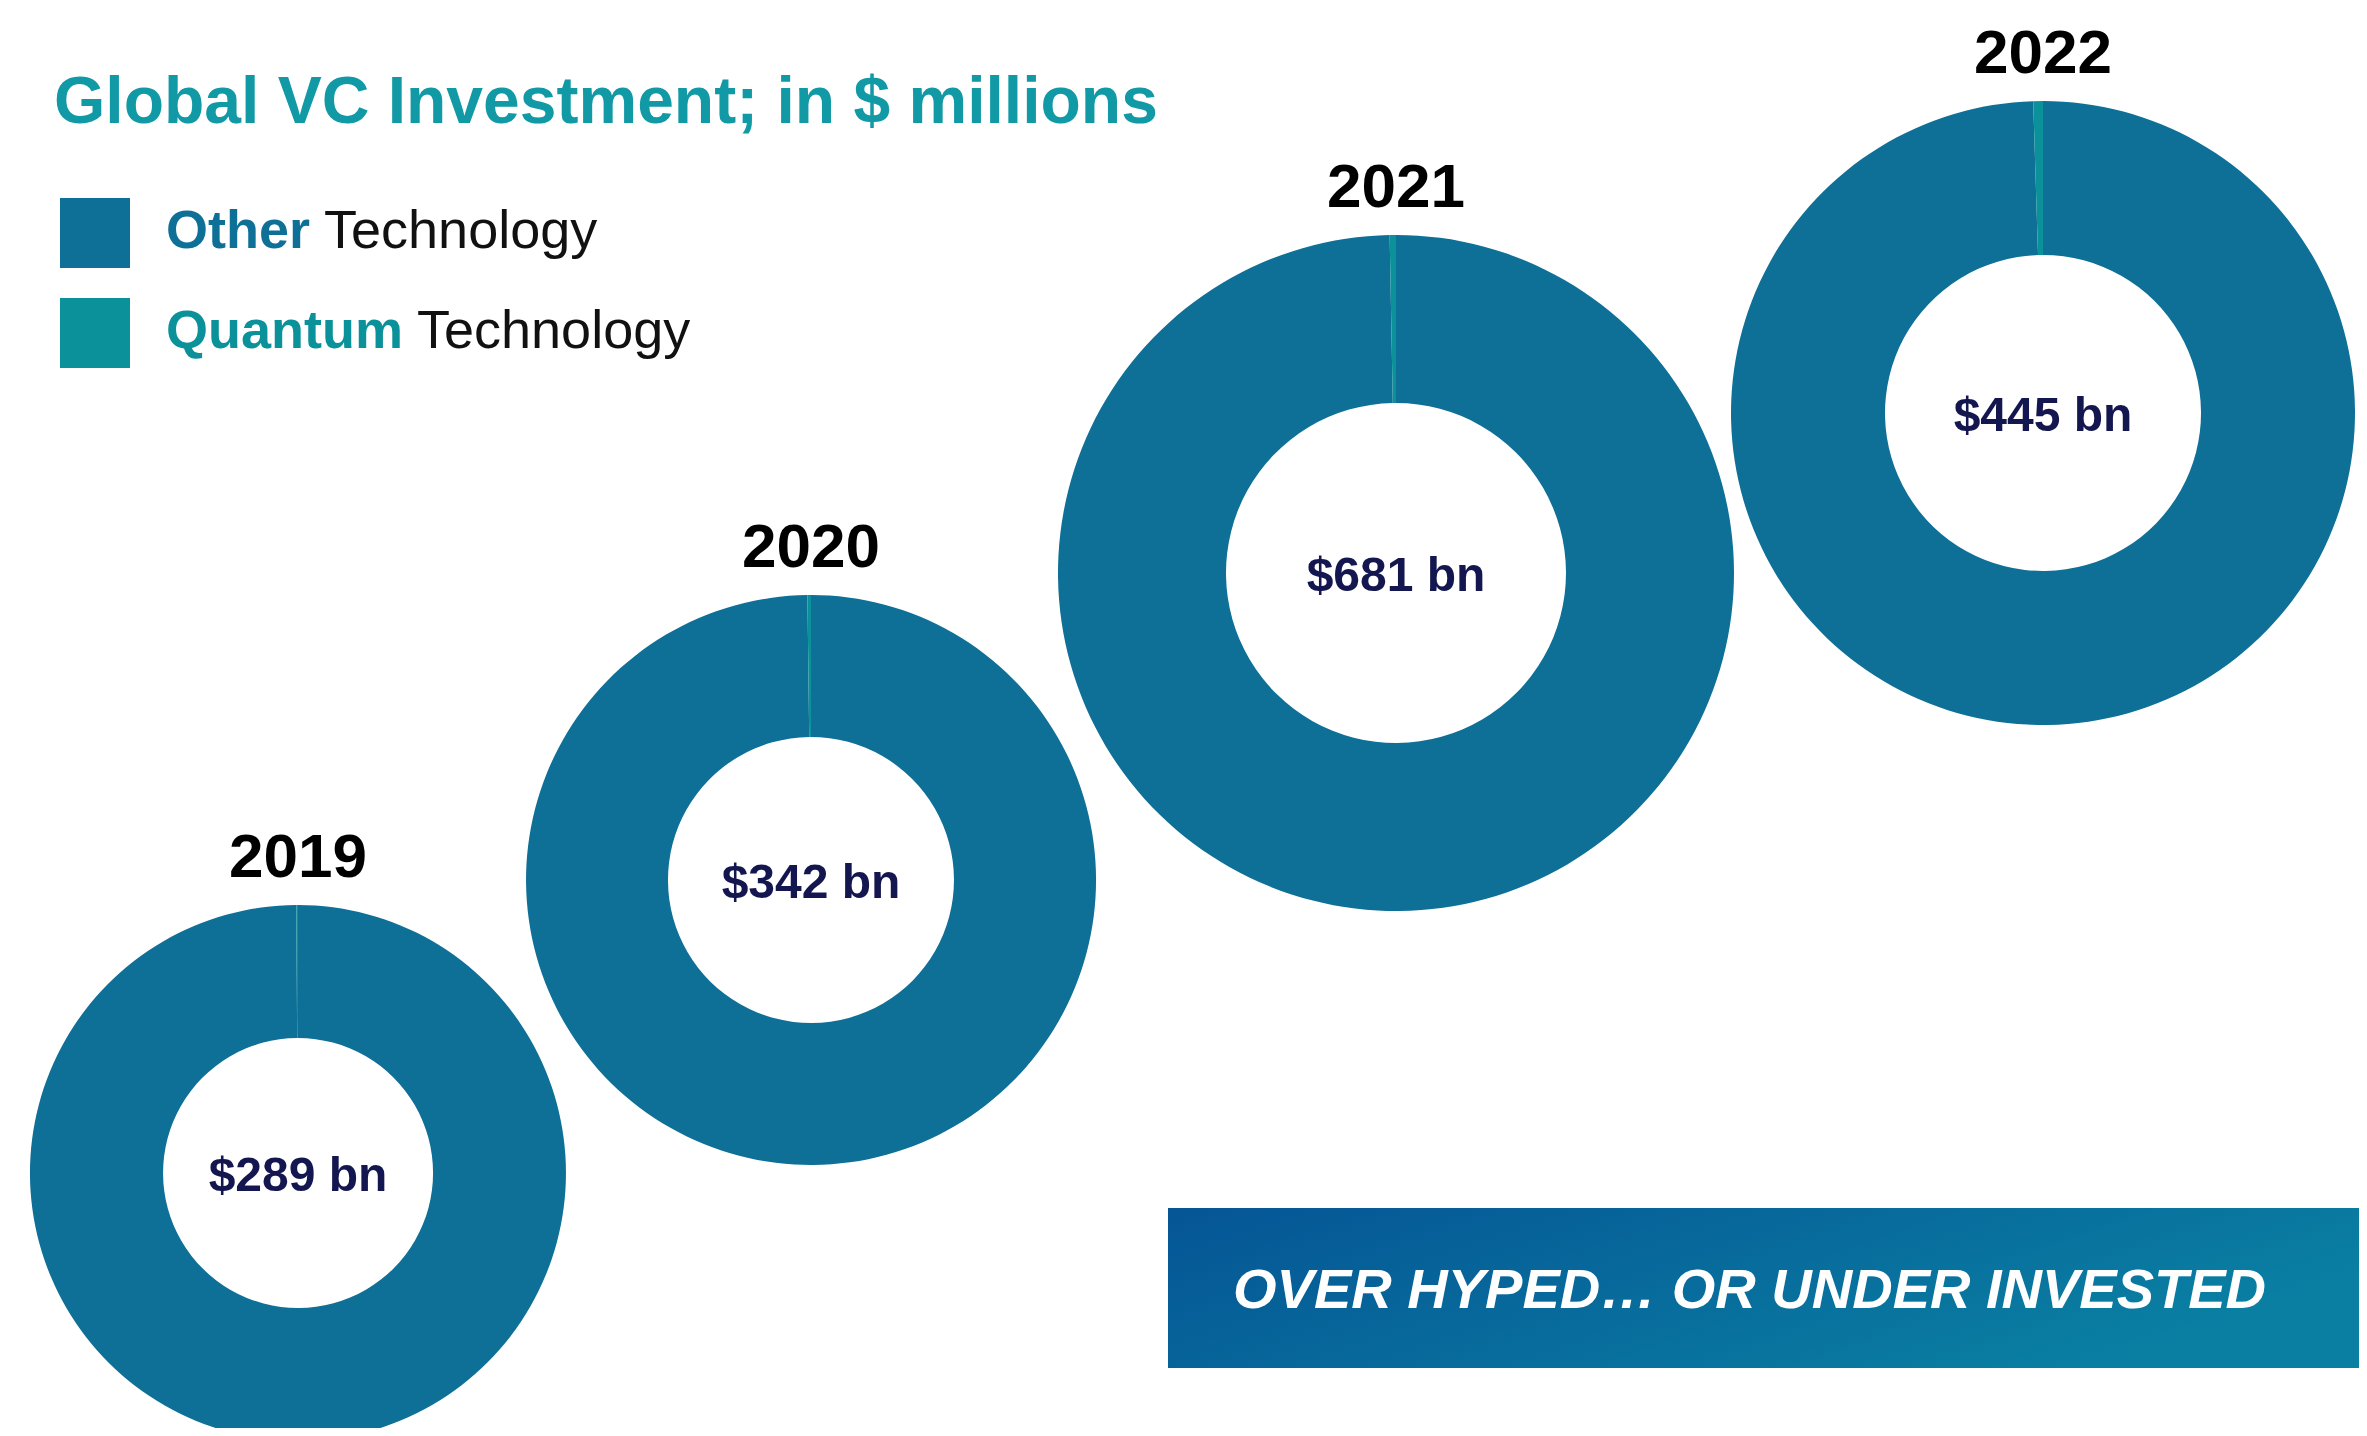 This screenshot has height=1436, width=2367. I want to click on text: Global VC Investment; in $ millions, so click(606, 100).